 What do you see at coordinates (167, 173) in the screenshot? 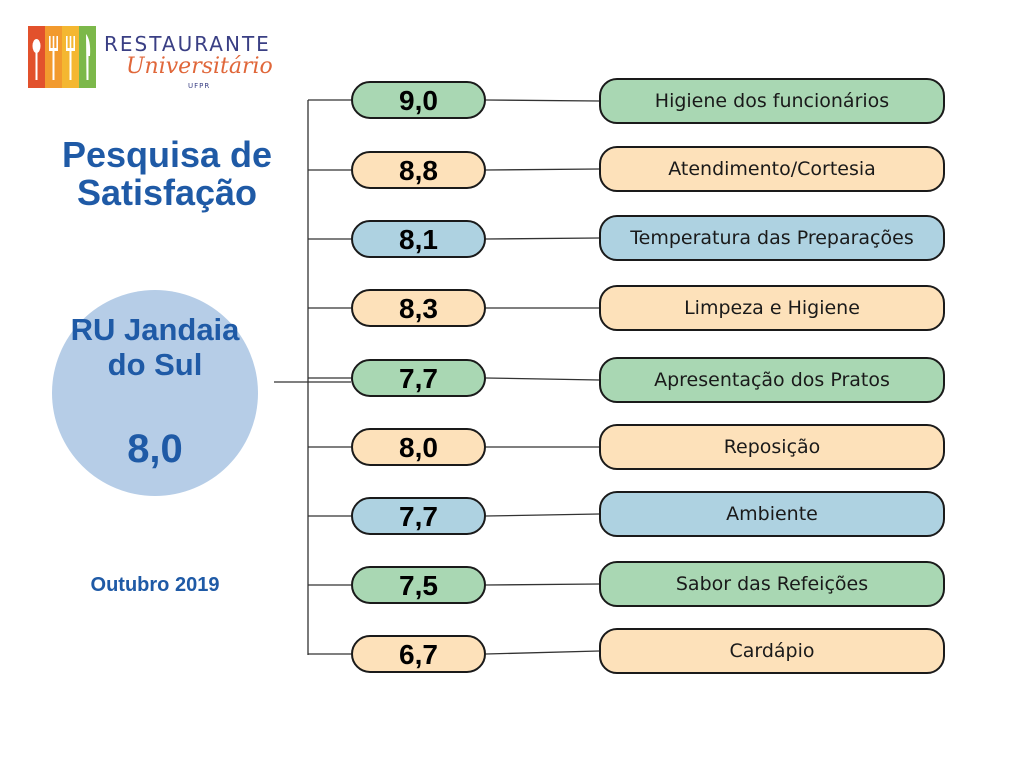
I see `survey-title: Pesquisa de Satisfação` at bounding box center [167, 173].